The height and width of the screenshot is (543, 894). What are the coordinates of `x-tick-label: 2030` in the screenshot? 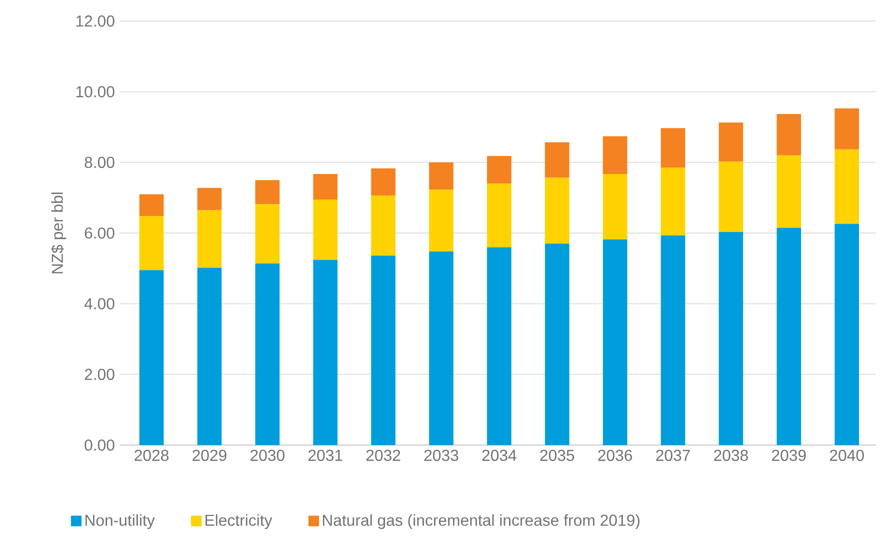 It's located at (267, 456).